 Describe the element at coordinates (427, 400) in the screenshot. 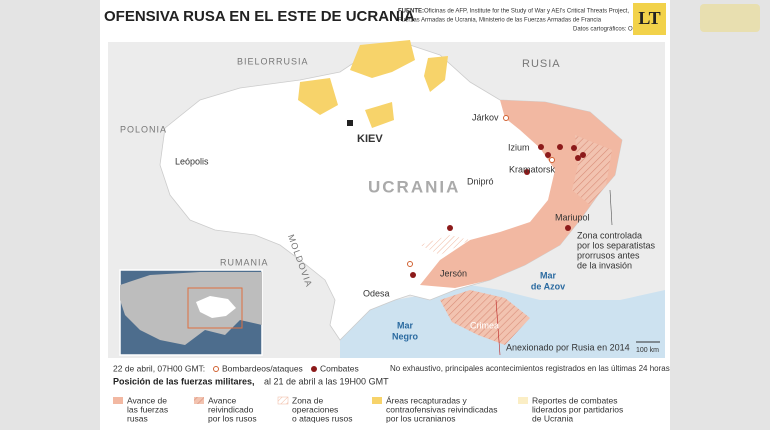

I see `legend-label: Áreas recapturadas y` at that location.